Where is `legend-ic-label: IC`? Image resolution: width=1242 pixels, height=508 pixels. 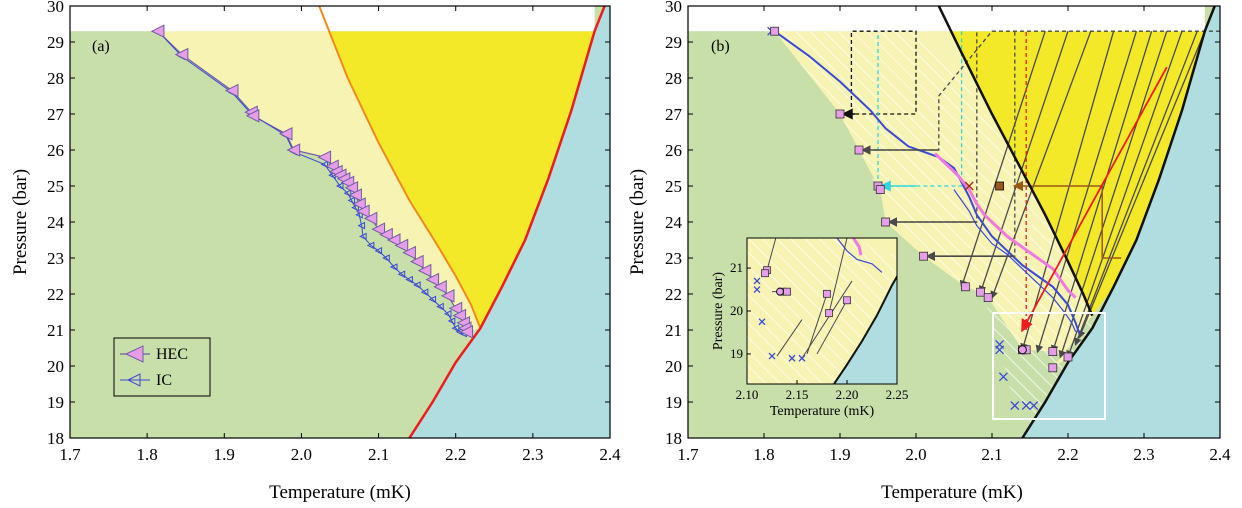 legend-ic-label: IC is located at coordinates (164, 380).